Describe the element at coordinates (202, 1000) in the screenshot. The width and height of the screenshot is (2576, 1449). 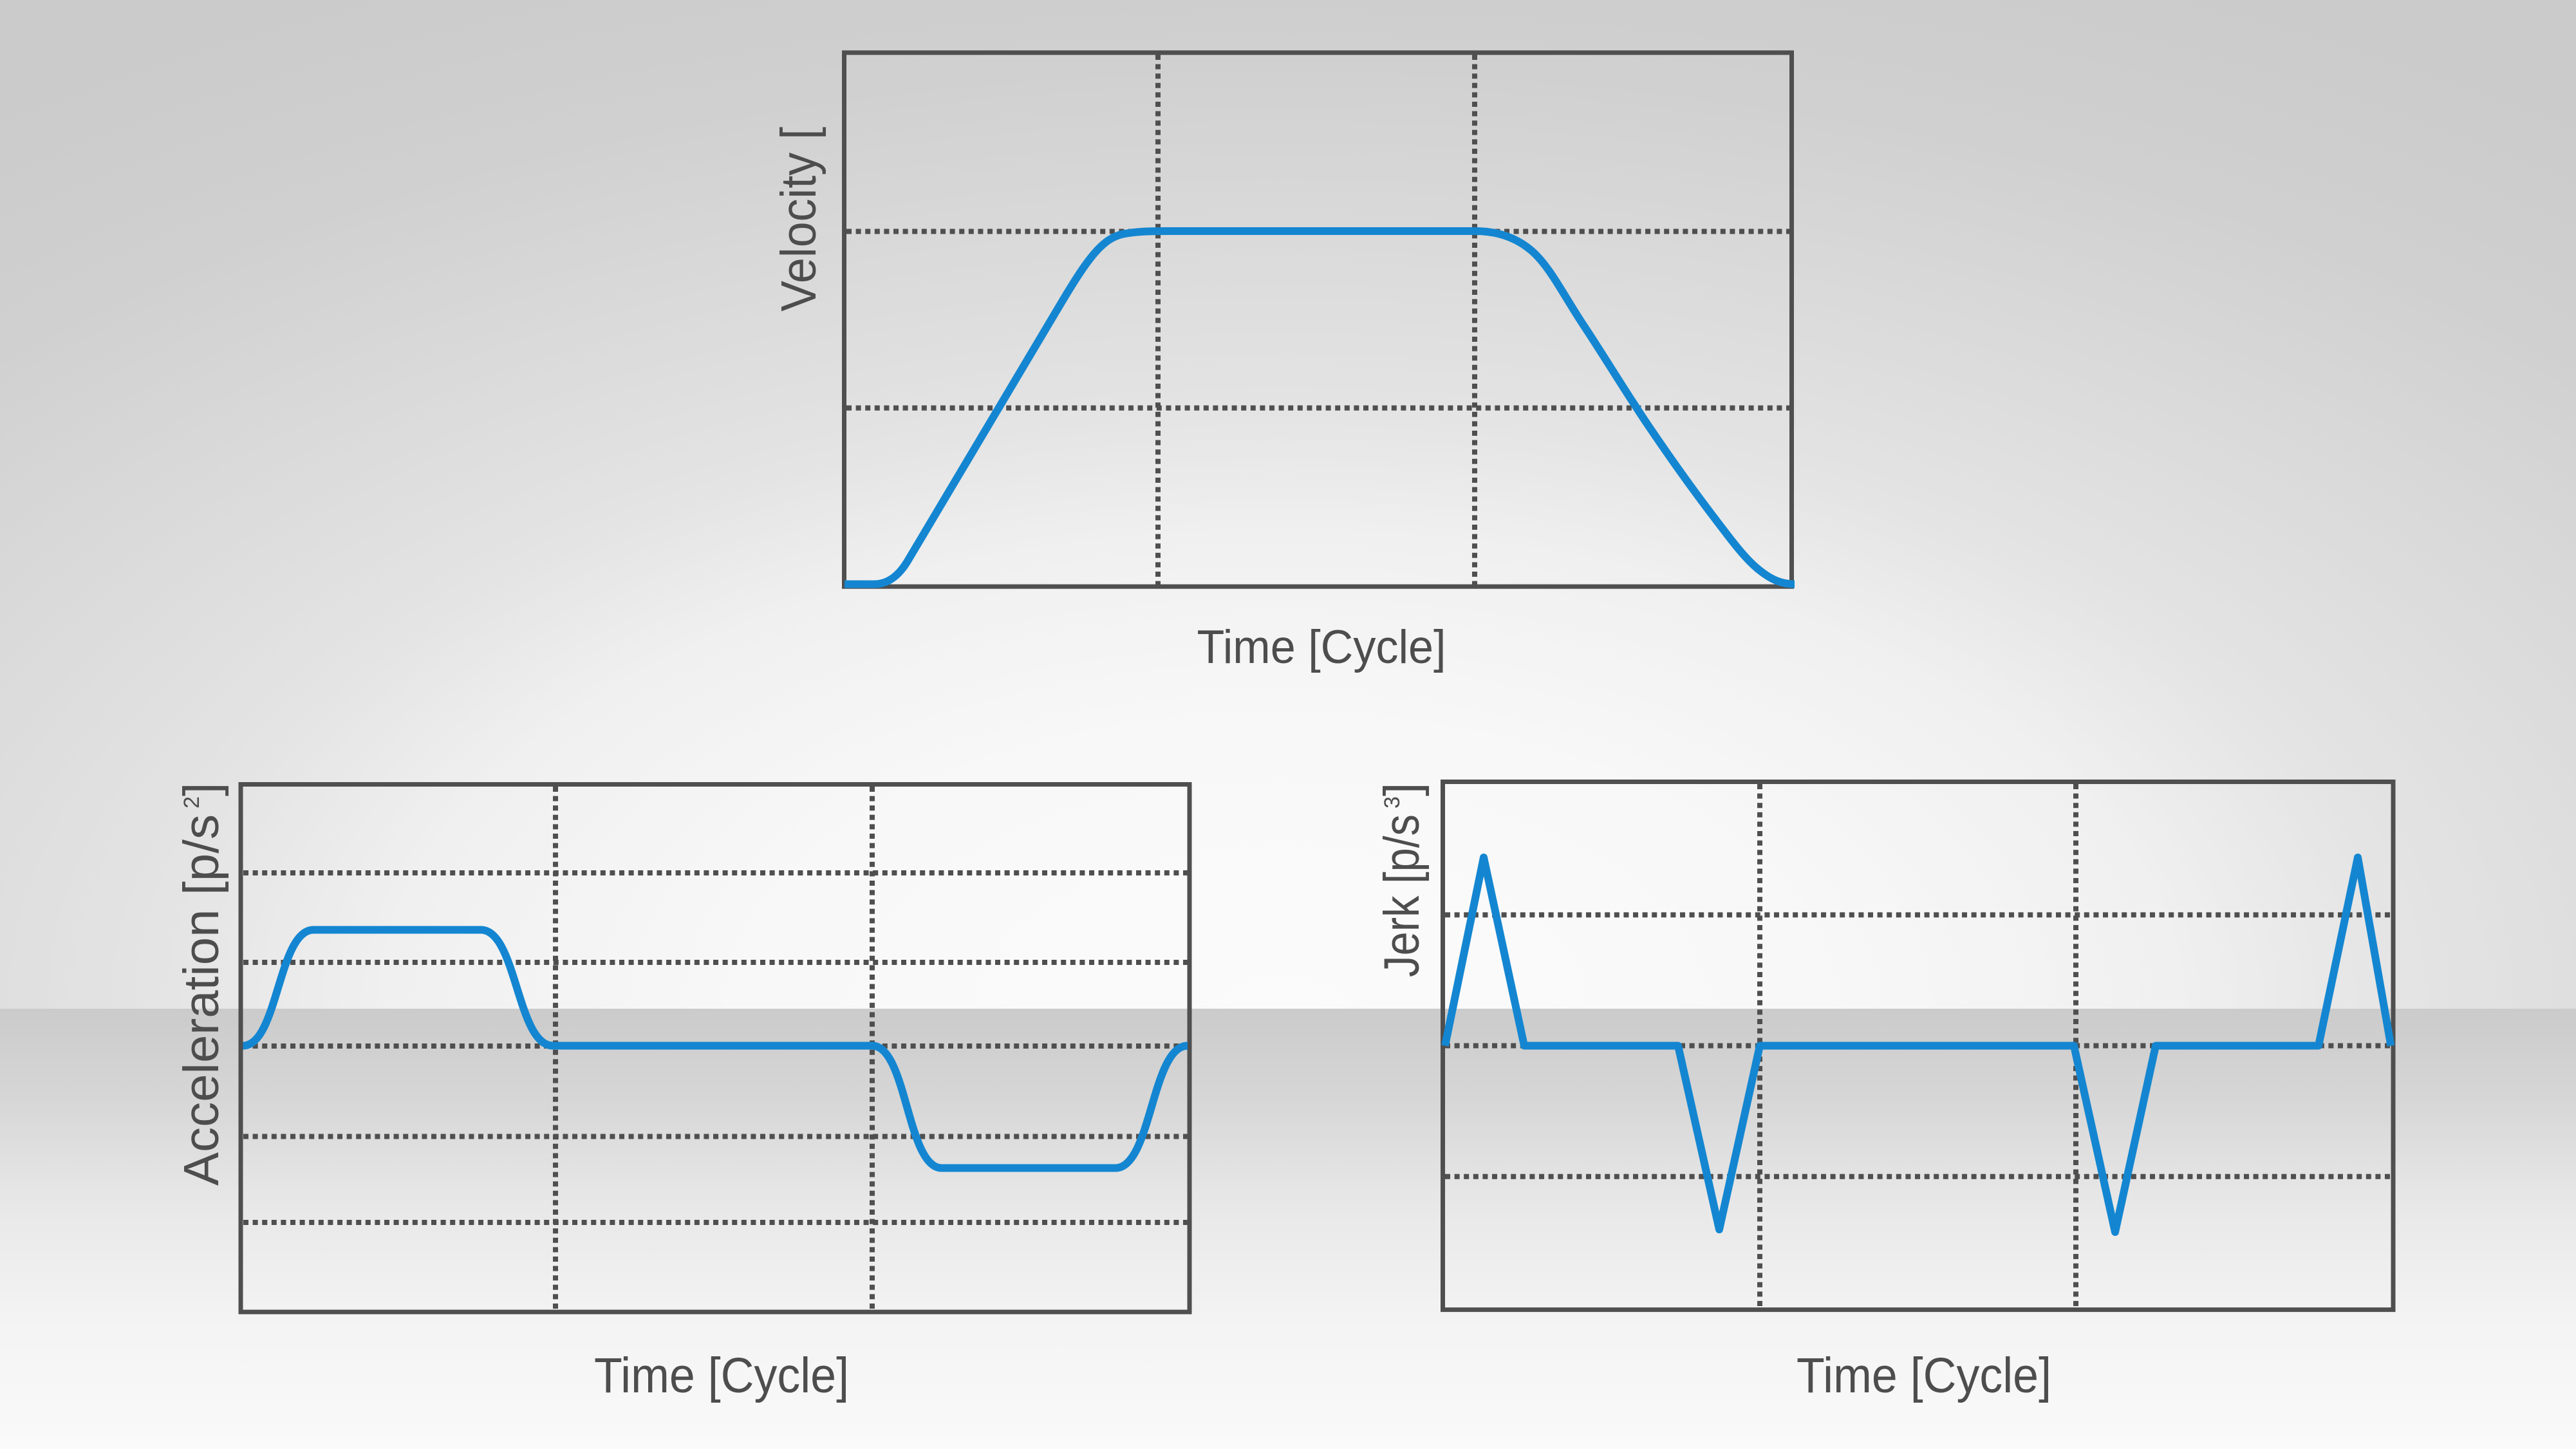
I see `svg-text: Acceleration [p/s` at that location.